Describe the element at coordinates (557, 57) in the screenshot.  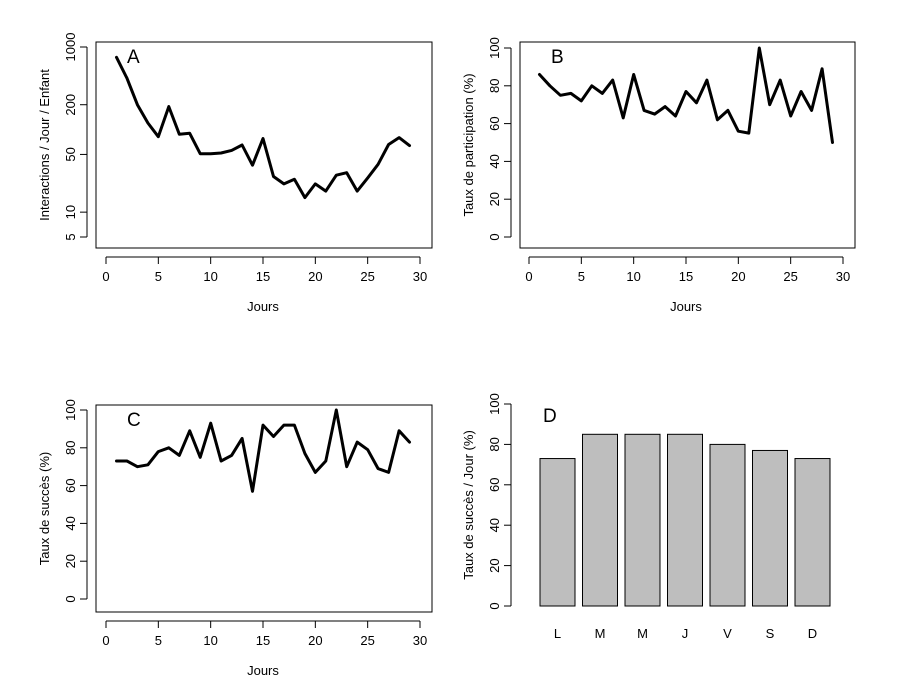
I see `panel-label: B` at that location.